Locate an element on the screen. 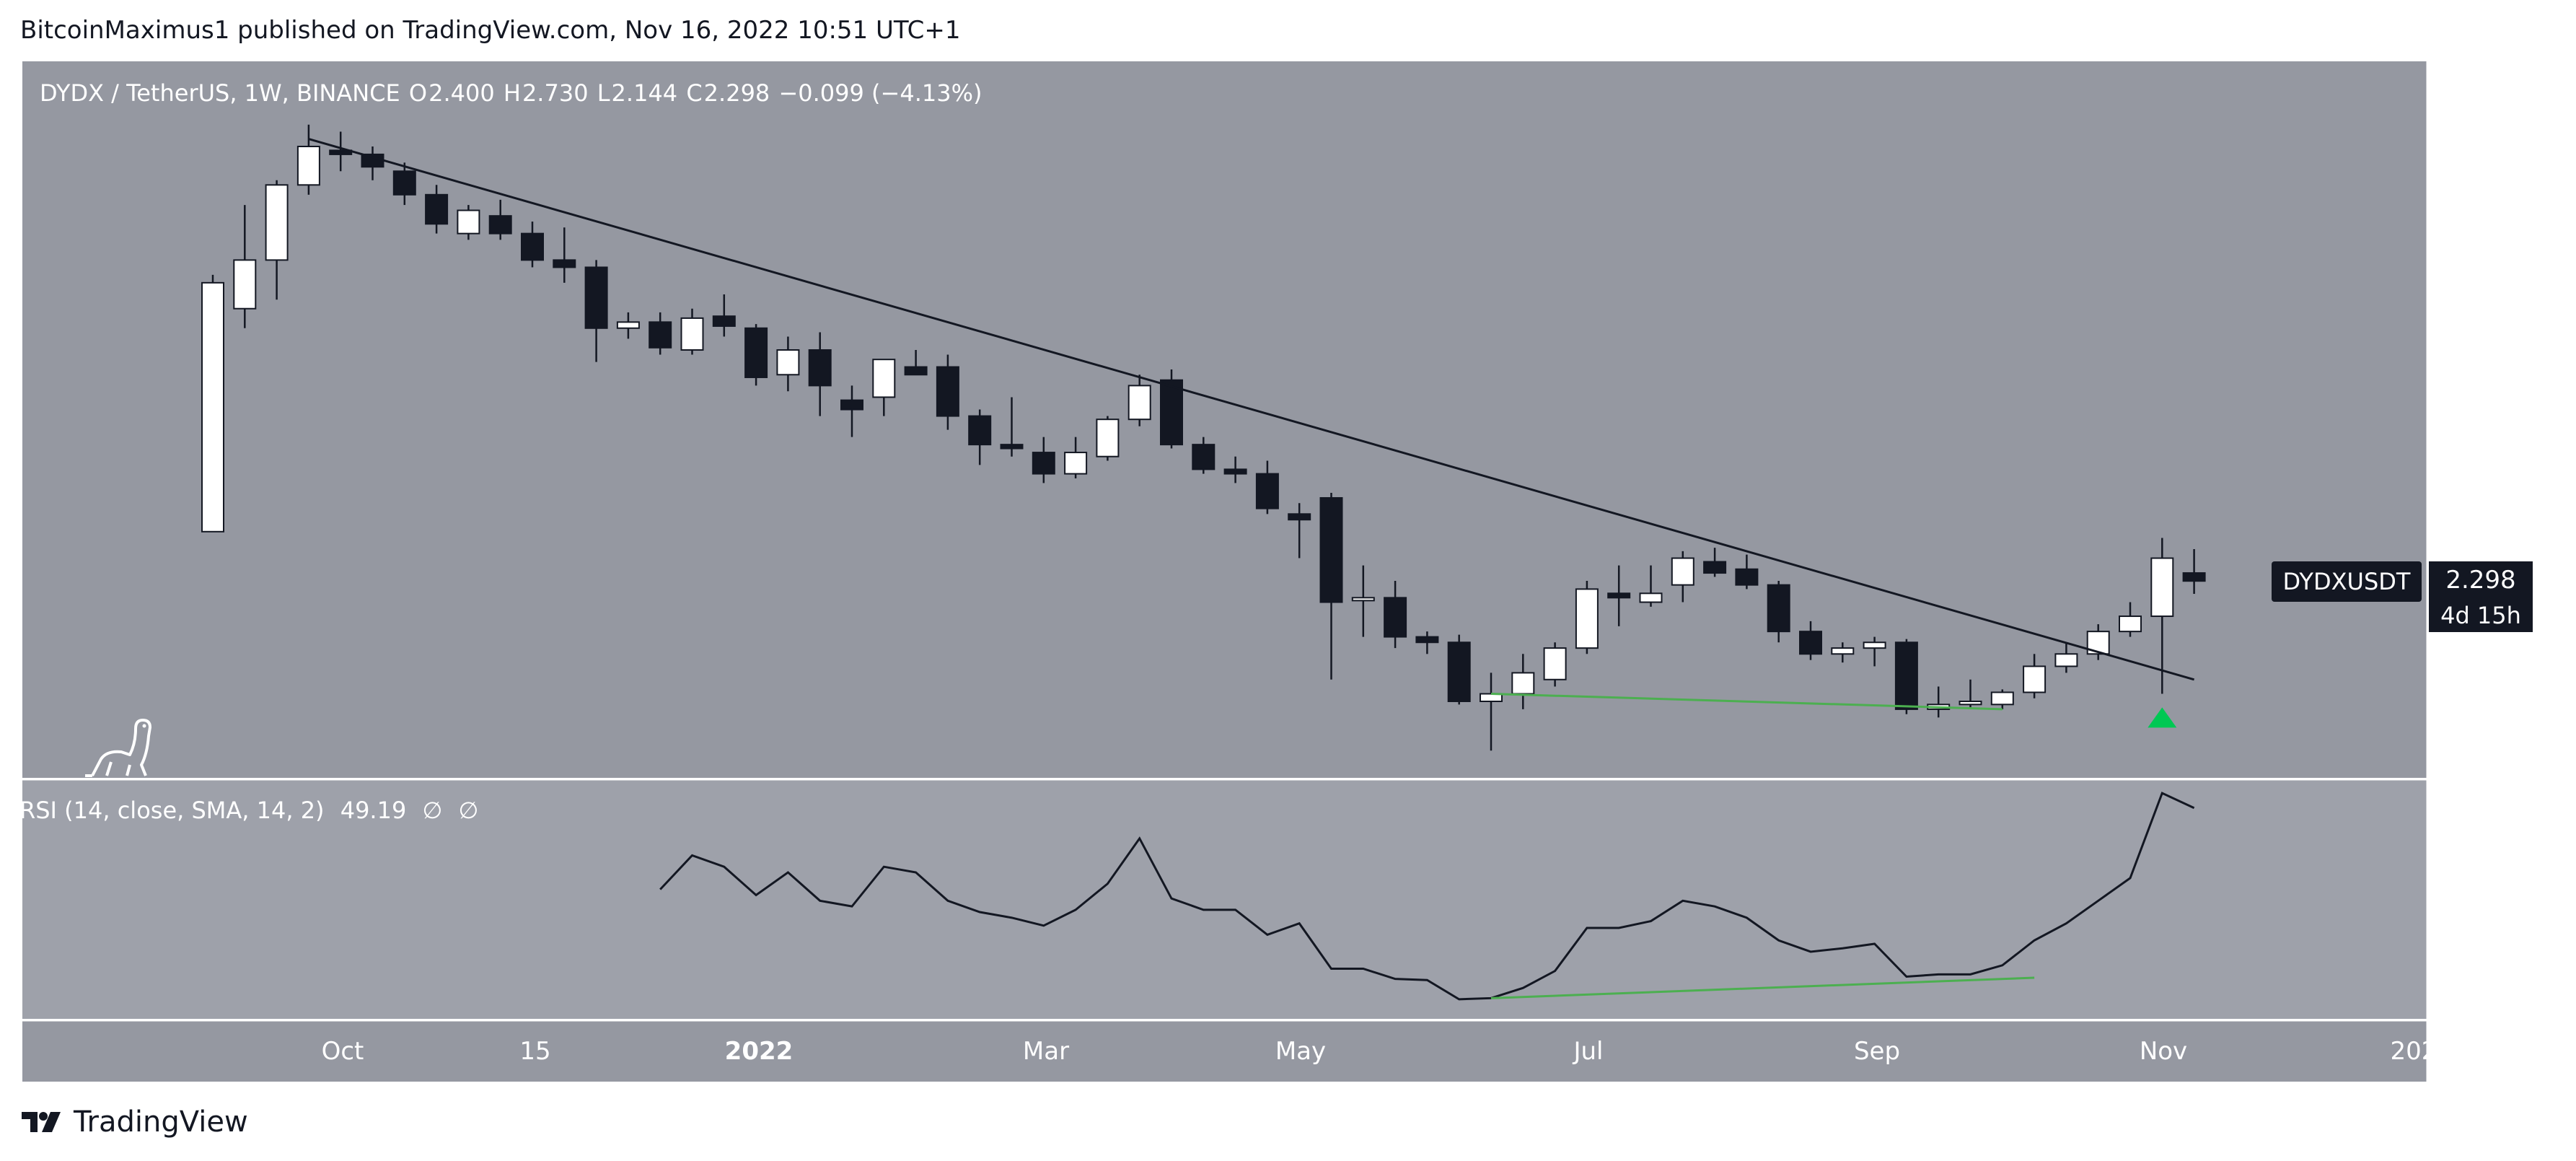 This screenshot has height=1161, width=2576. time-axis: Oct 15 2022 Mar May Jul Sep Nov 202 is located at coordinates (1379, 1051).